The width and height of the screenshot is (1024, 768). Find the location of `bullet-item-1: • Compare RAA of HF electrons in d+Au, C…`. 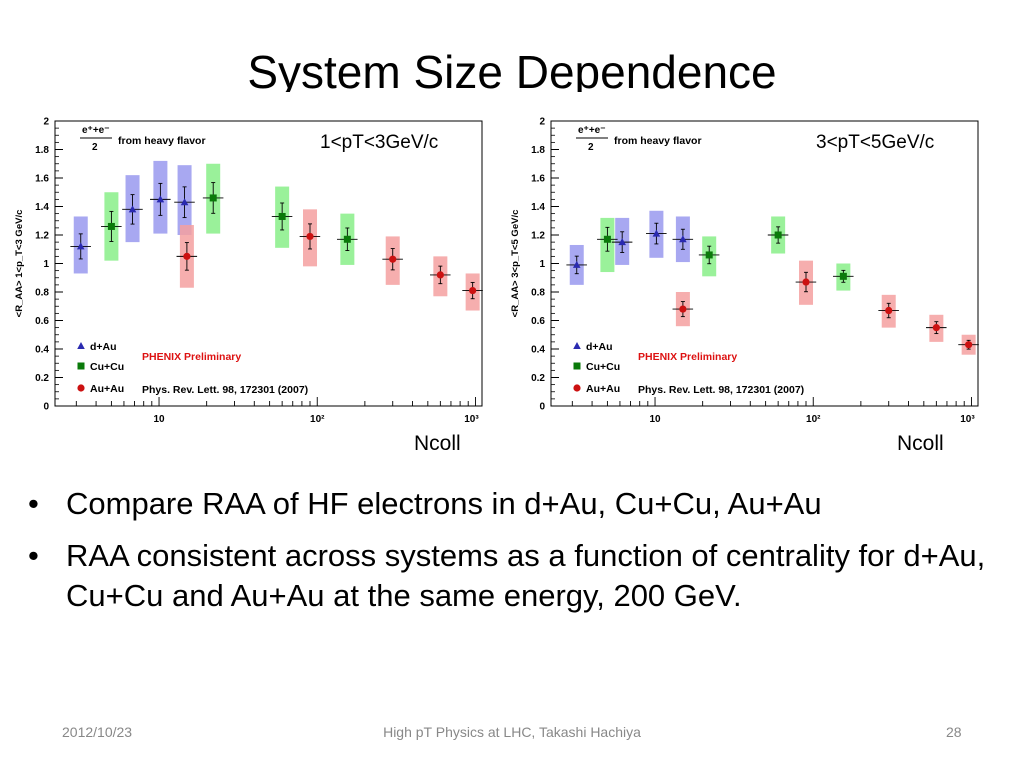

bullet-item-1: • Compare RAA of HF electrons in d+Au, C… is located at coordinates (518, 504).